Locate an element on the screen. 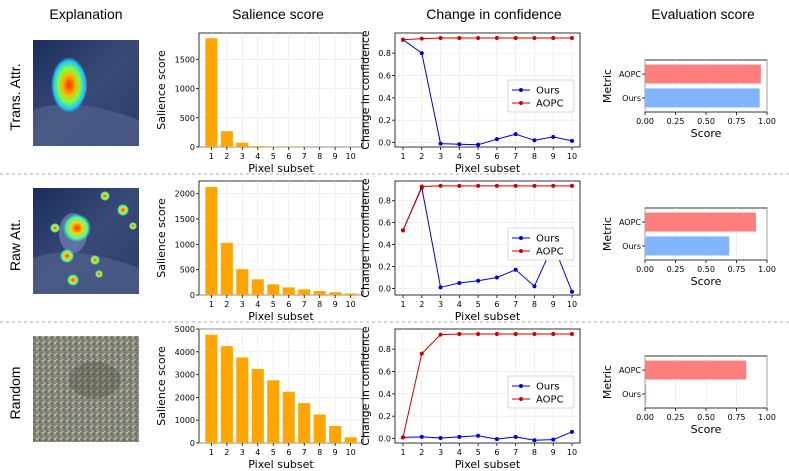 The width and height of the screenshot is (789, 471). x-tick-label: 3 is located at coordinates (242, 304).